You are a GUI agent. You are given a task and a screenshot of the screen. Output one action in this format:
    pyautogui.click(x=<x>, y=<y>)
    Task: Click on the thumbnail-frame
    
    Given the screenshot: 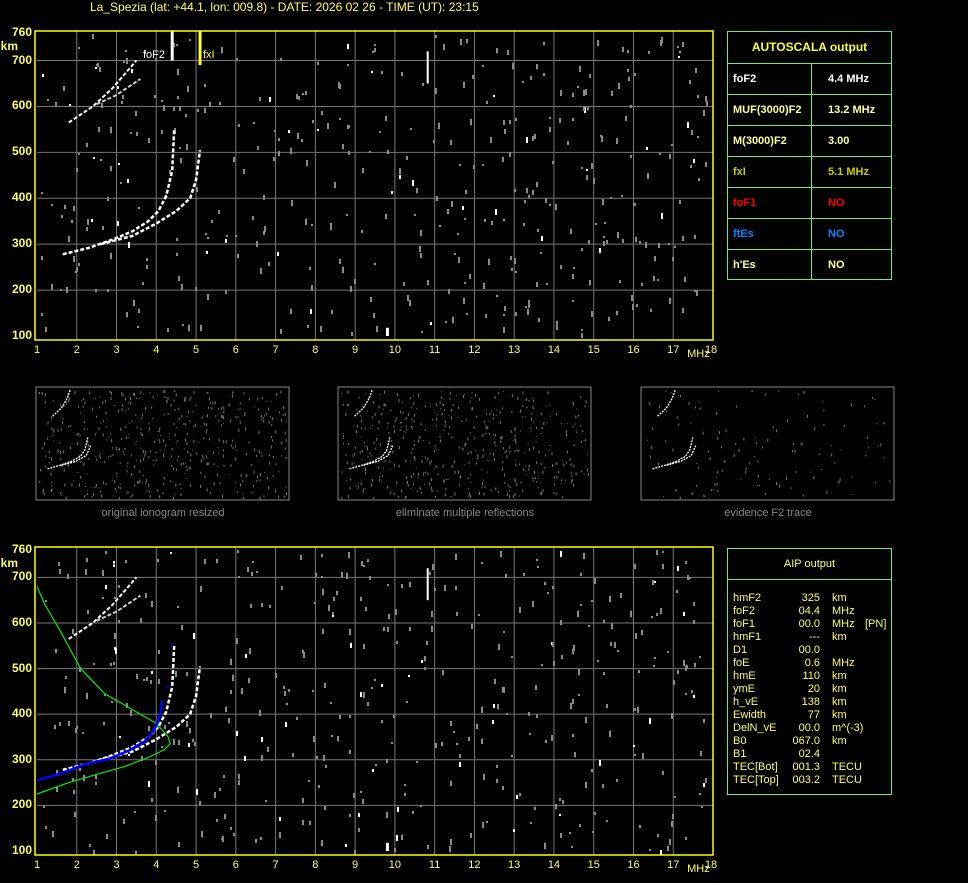 What is the action you would take?
    pyautogui.click(x=767, y=443)
    